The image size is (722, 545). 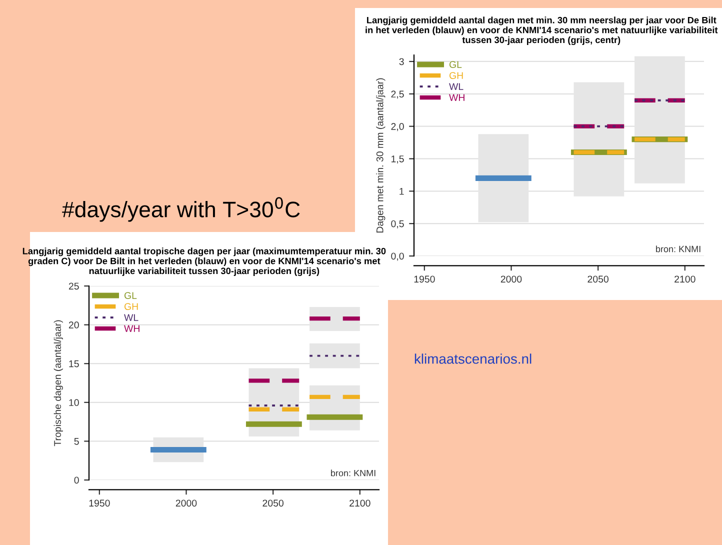 What do you see at coordinates (76, 441) in the screenshot?
I see `y-tick-label: 5` at bounding box center [76, 441].